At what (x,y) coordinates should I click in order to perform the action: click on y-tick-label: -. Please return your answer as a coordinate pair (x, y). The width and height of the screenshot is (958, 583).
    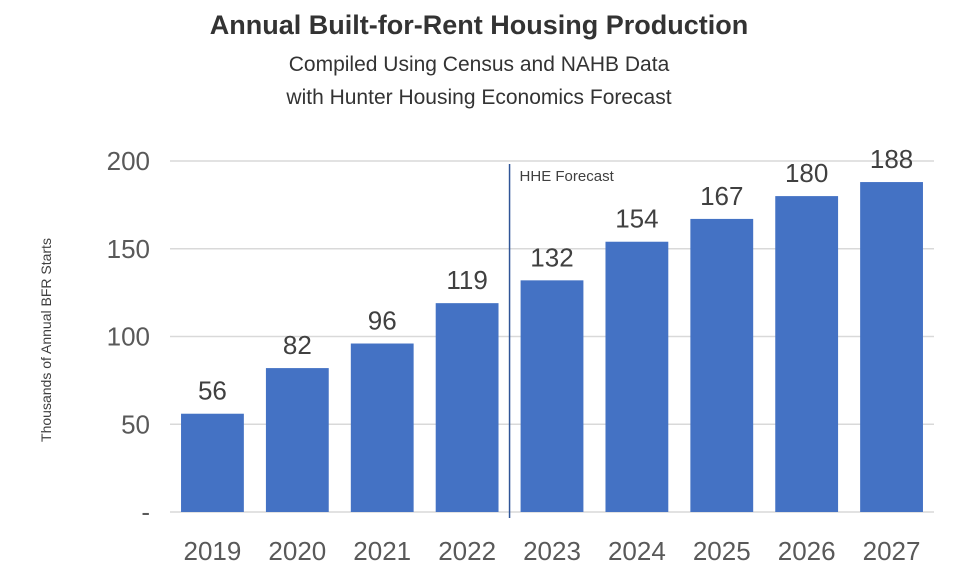
    Looking at the image, I should click on (145, 512).